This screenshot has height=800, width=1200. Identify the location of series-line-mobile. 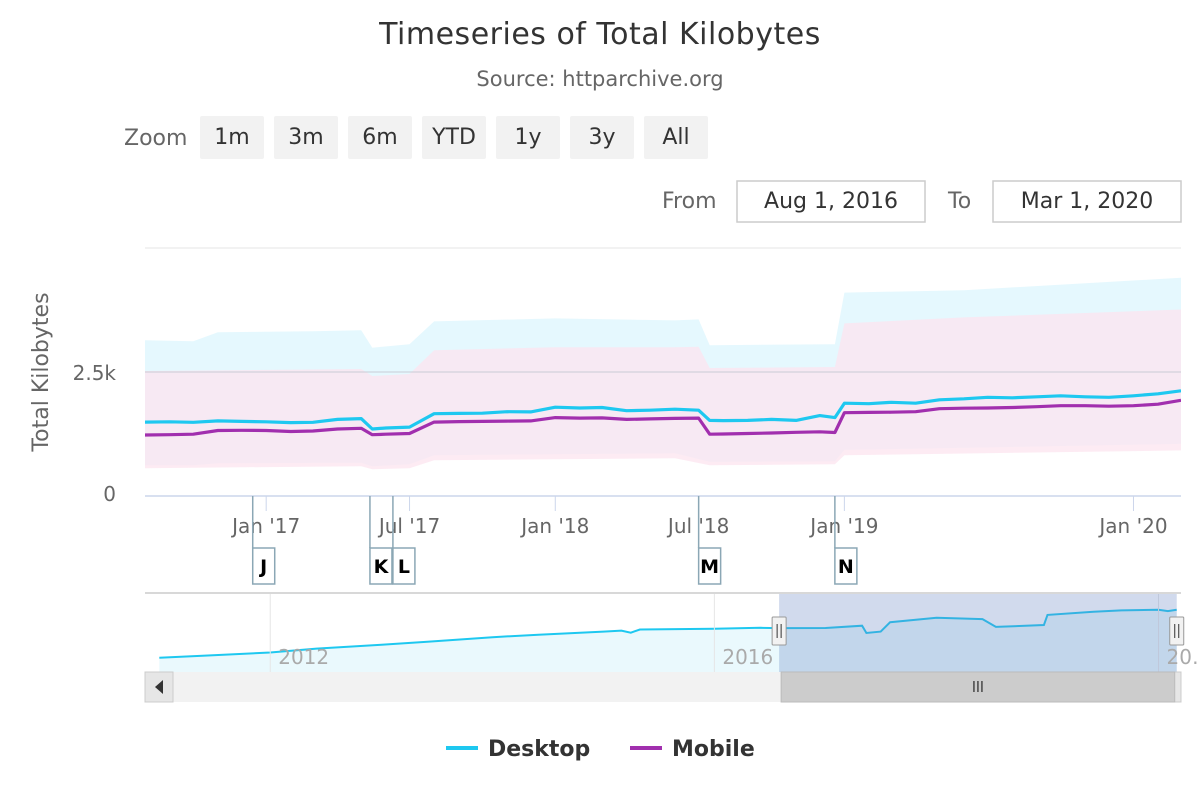
(663, 417).